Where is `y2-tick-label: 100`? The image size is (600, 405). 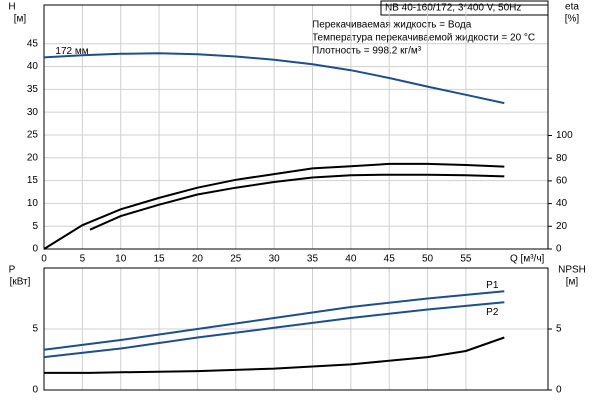
y2-tick-label: 100 is located at coordinates (564, 135).